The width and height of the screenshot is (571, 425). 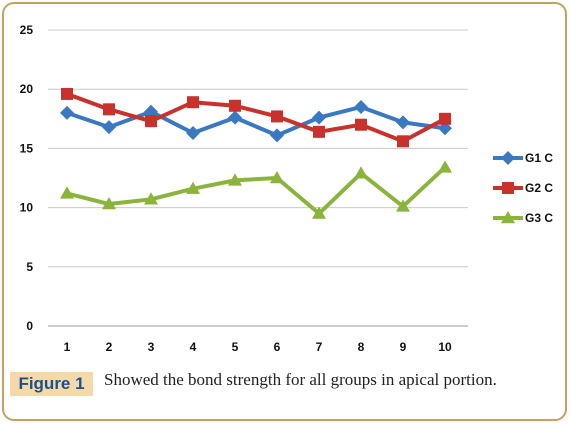 I want to click on x-tick-label: 3, so click(x=151, y=347).